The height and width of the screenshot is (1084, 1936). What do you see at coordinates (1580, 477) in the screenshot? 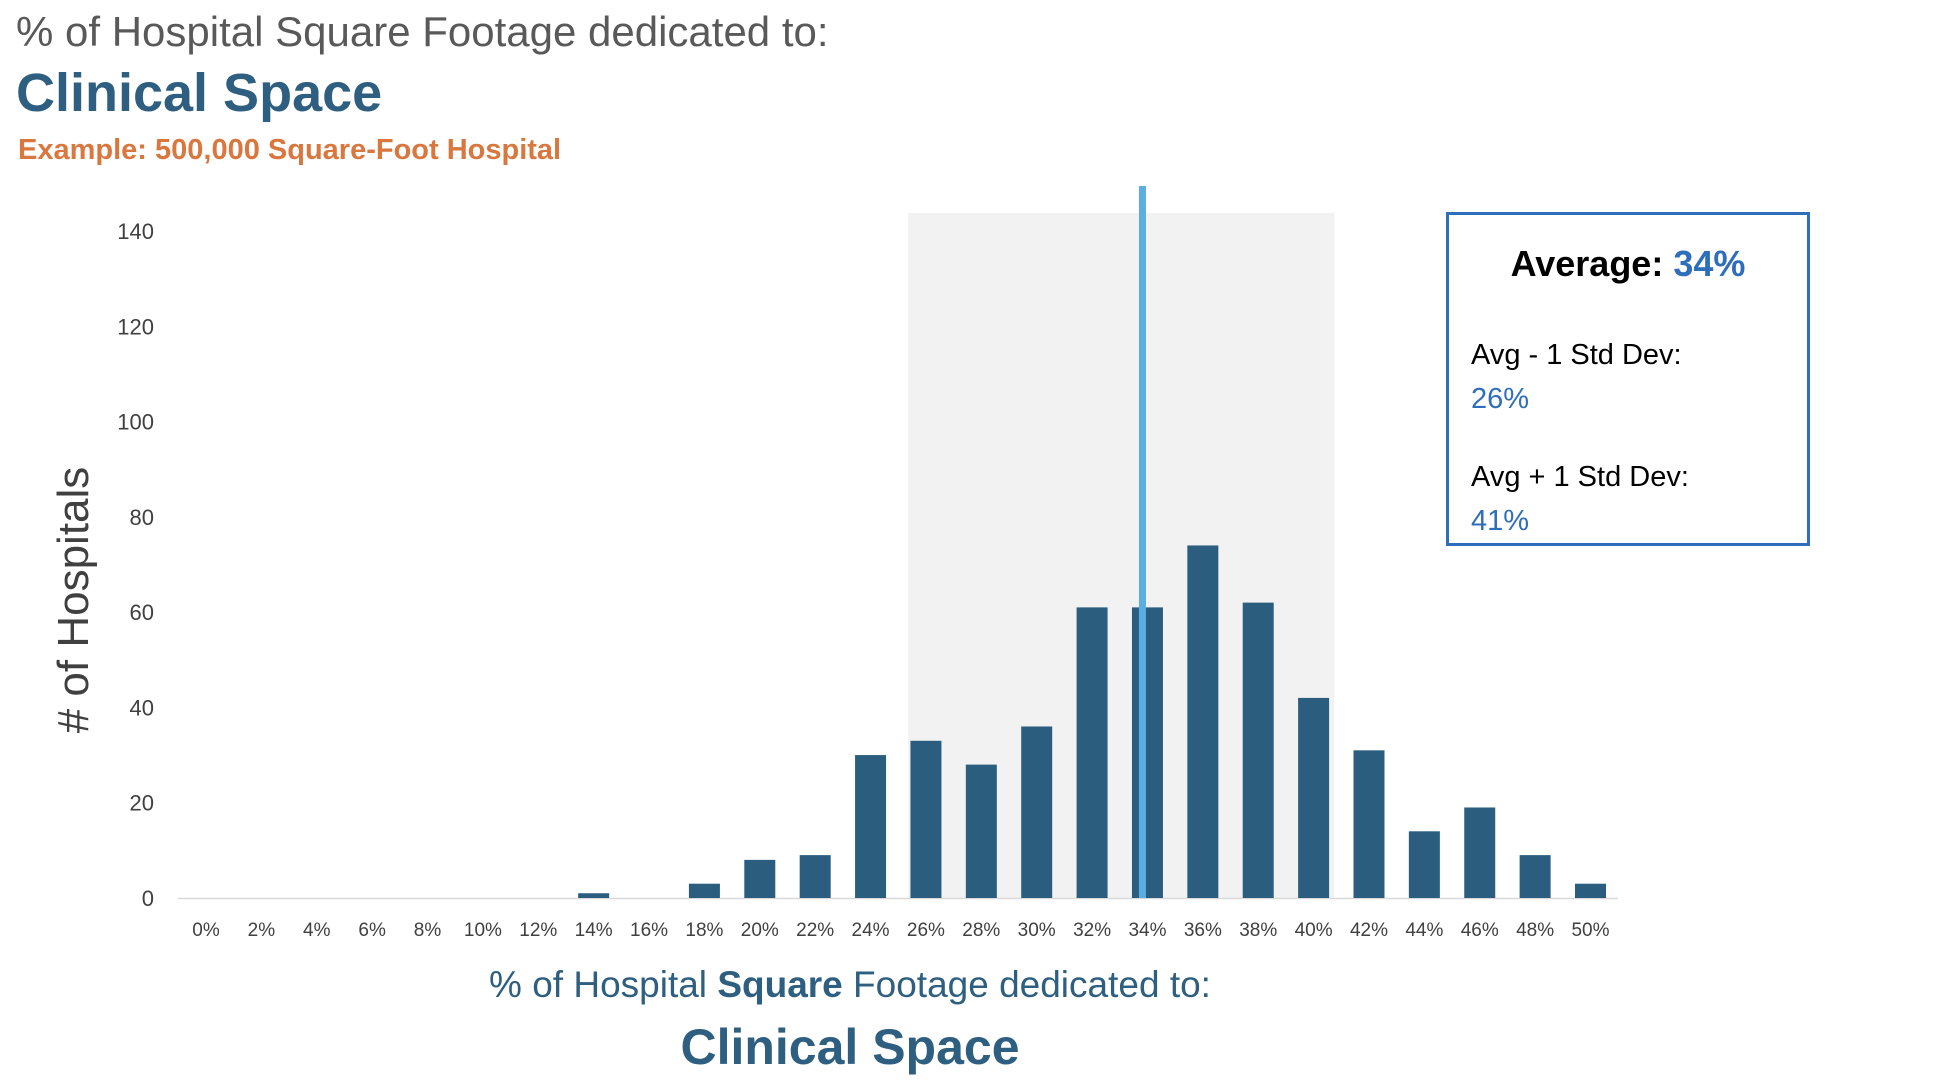
I see `plus-std-dev-label: Avg + 1 Std Dev:` at bounding box center [1580, 477].